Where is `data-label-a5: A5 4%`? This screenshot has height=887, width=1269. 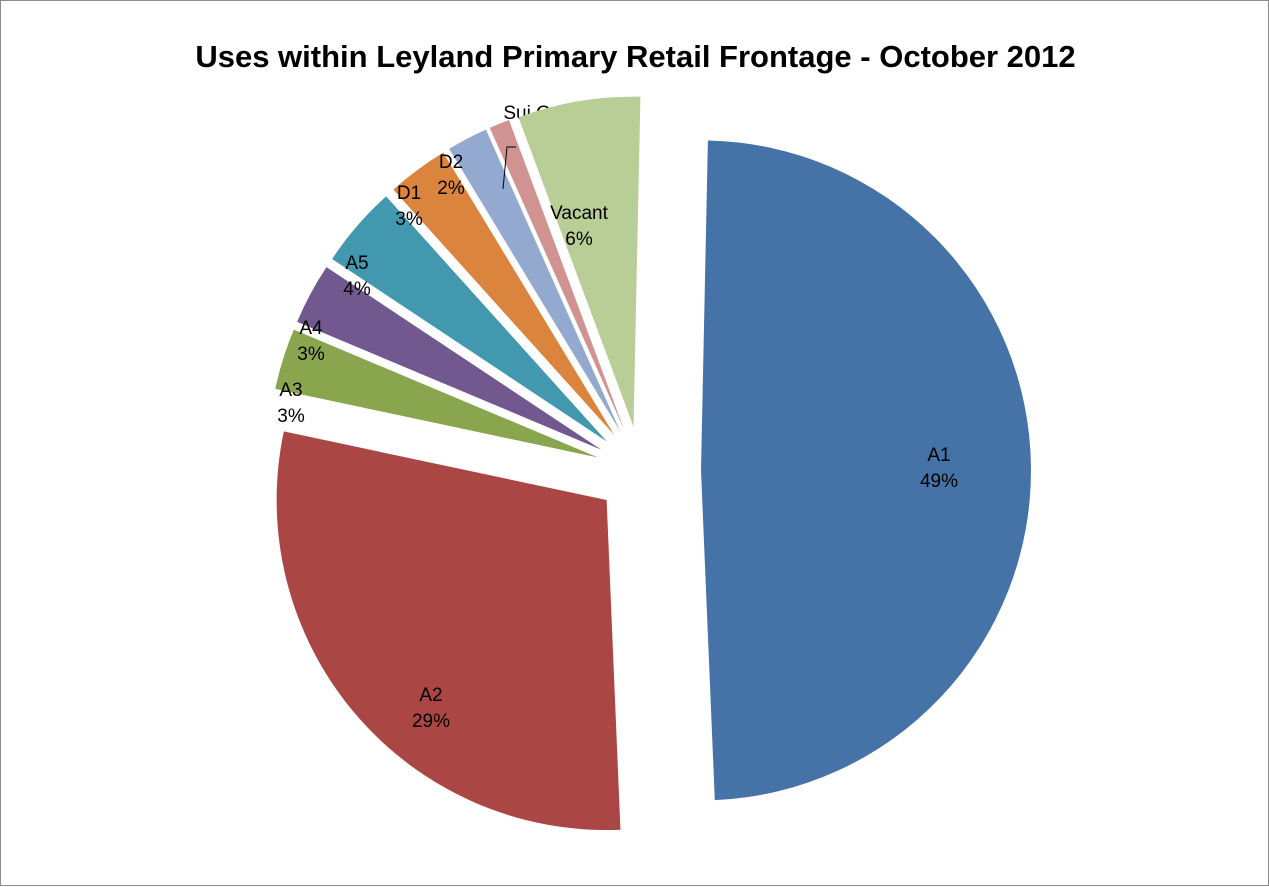
data-label-a5: A5 4% is located at coordinates (357, 276).